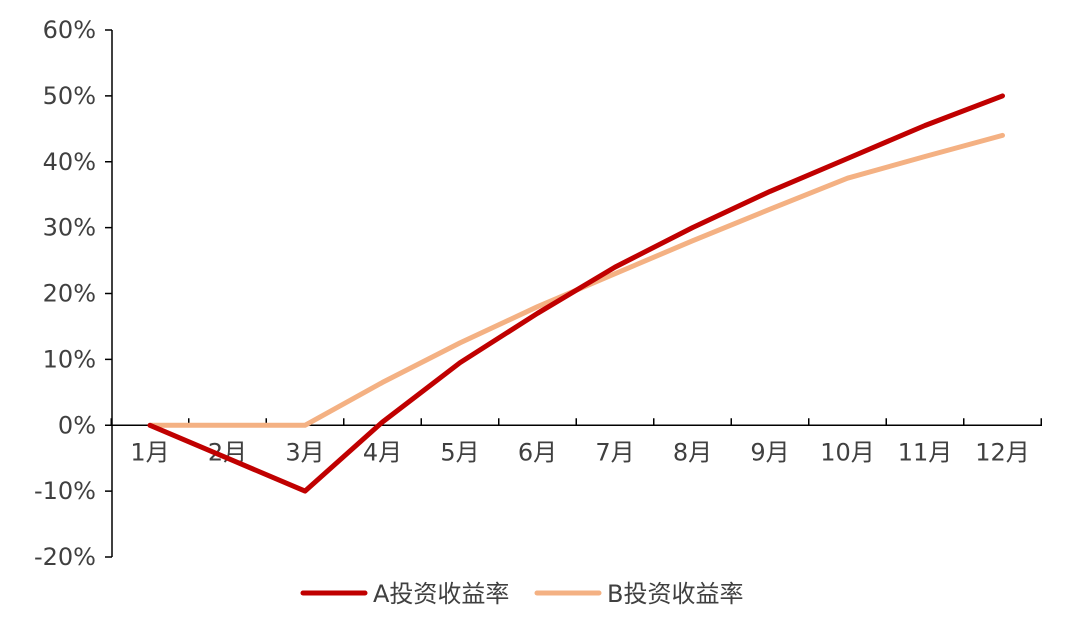 This screenshot has height=627, width=1065. I want to click on y-tick-label: 30%, so click(69, 228).